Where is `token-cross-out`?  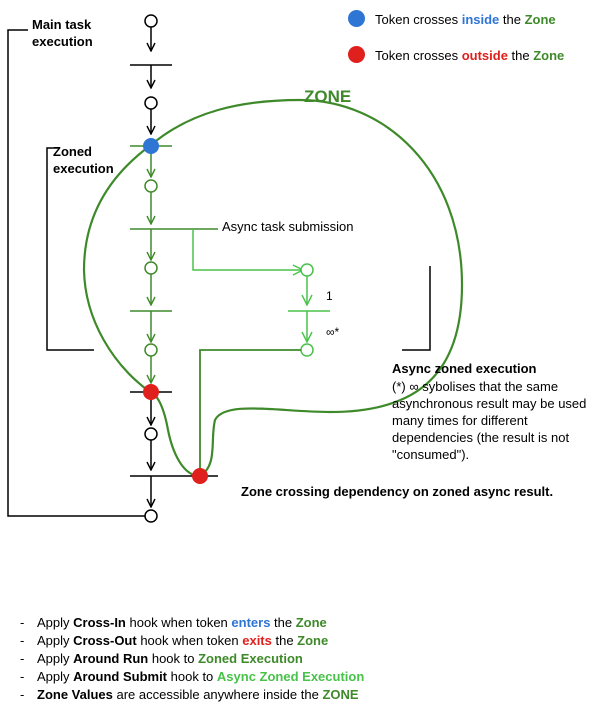
token-cross-out is located at coordinates (151, 392).